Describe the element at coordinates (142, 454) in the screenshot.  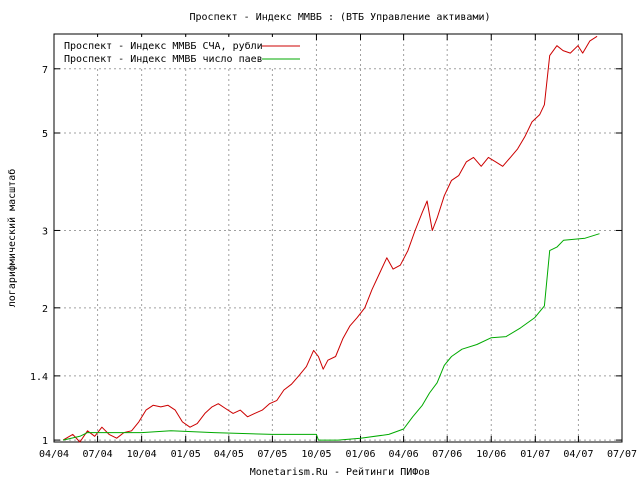
I see `x-tick-label: 10/04` at that location.